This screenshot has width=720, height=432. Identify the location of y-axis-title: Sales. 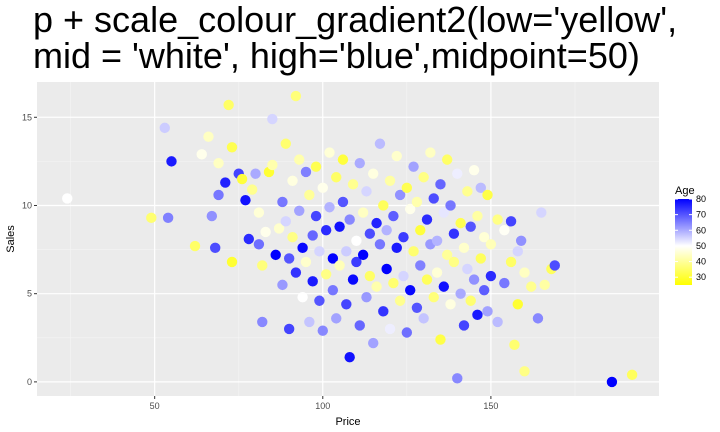
(11, 239).